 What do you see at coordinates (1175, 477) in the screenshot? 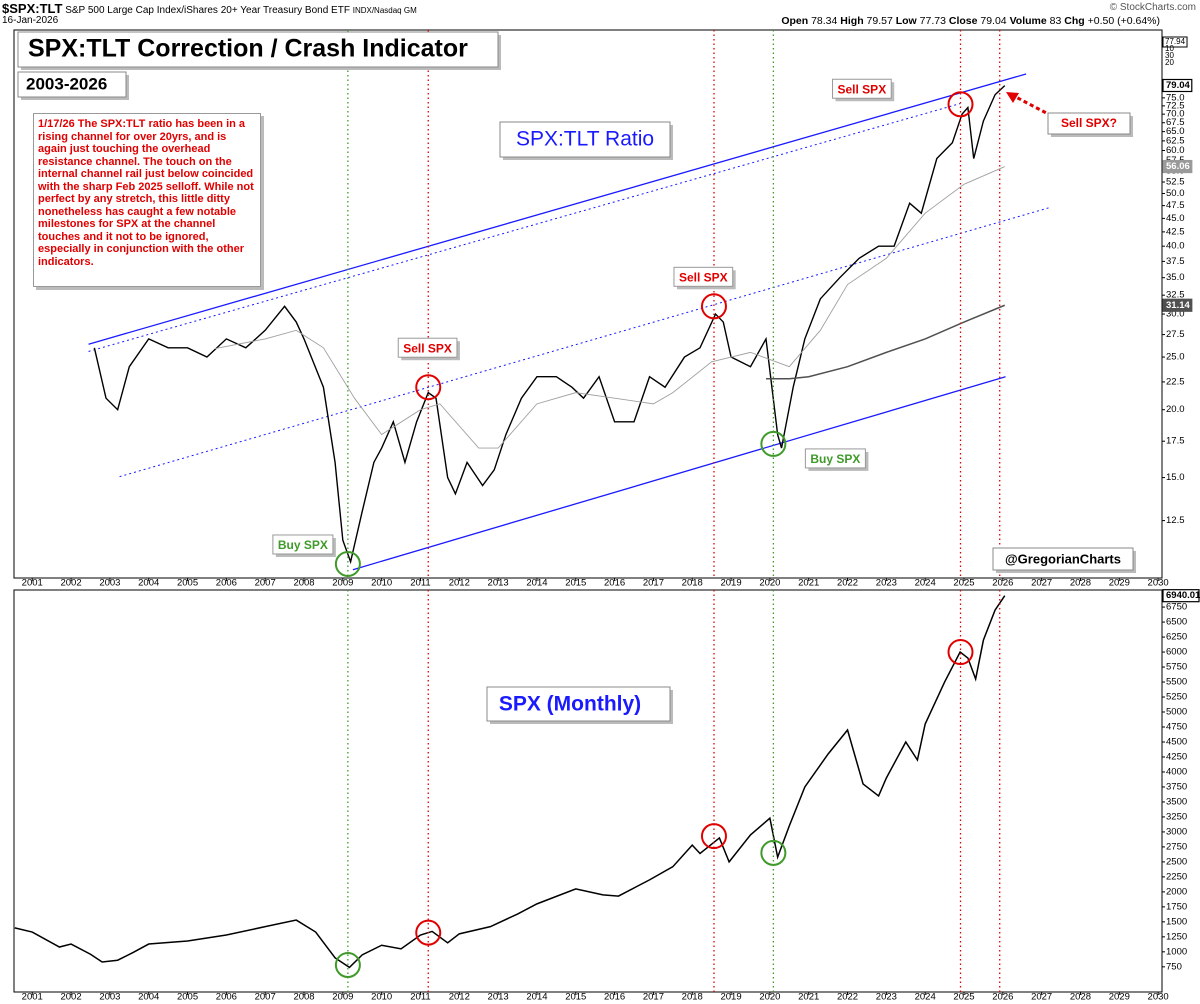
I see `y-tick-label: 15.0` at bounding box center [1175, 477].